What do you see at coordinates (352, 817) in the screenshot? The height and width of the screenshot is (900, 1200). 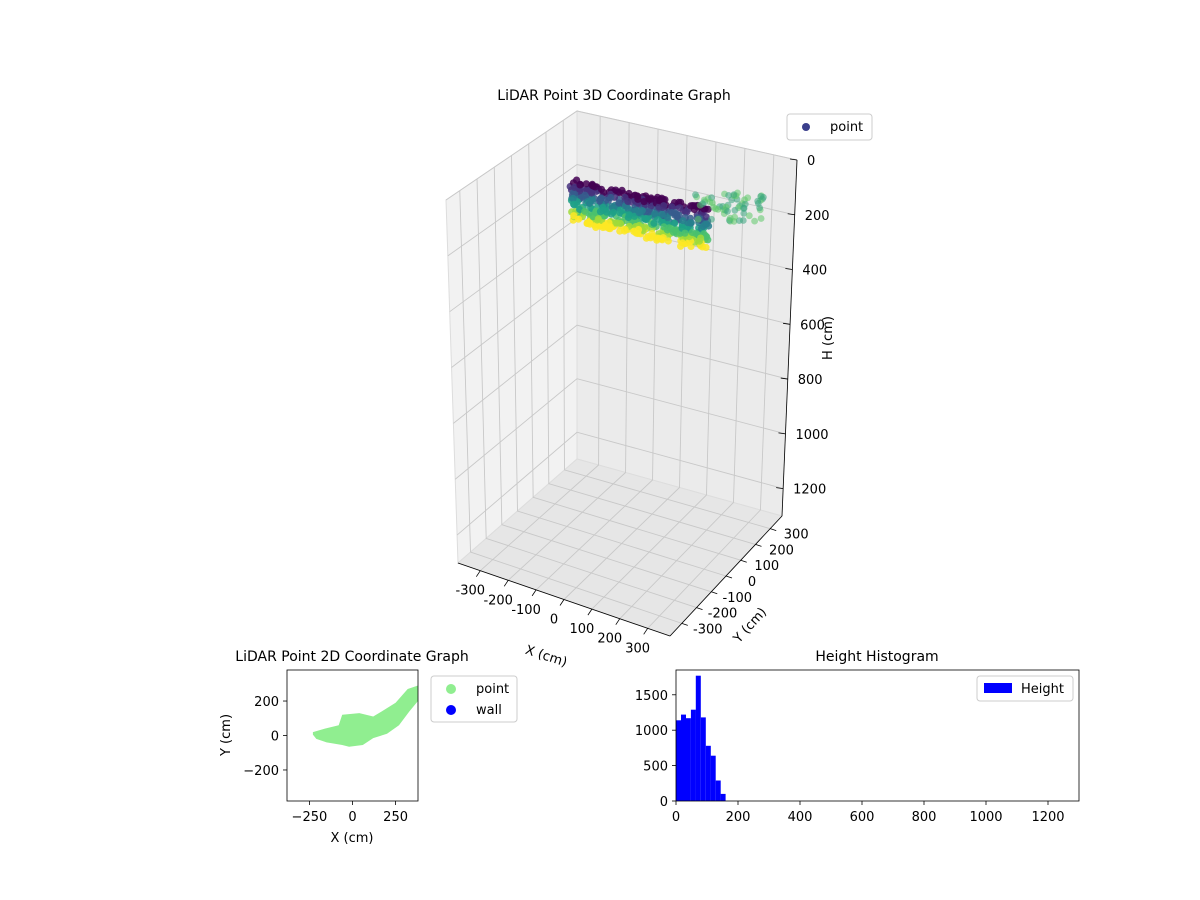 I see `x-tick-label-2d: 0` at bounding box center [352, 817].